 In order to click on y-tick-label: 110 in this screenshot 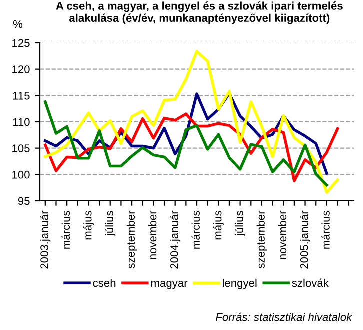, I will do `click(21, 122)`.